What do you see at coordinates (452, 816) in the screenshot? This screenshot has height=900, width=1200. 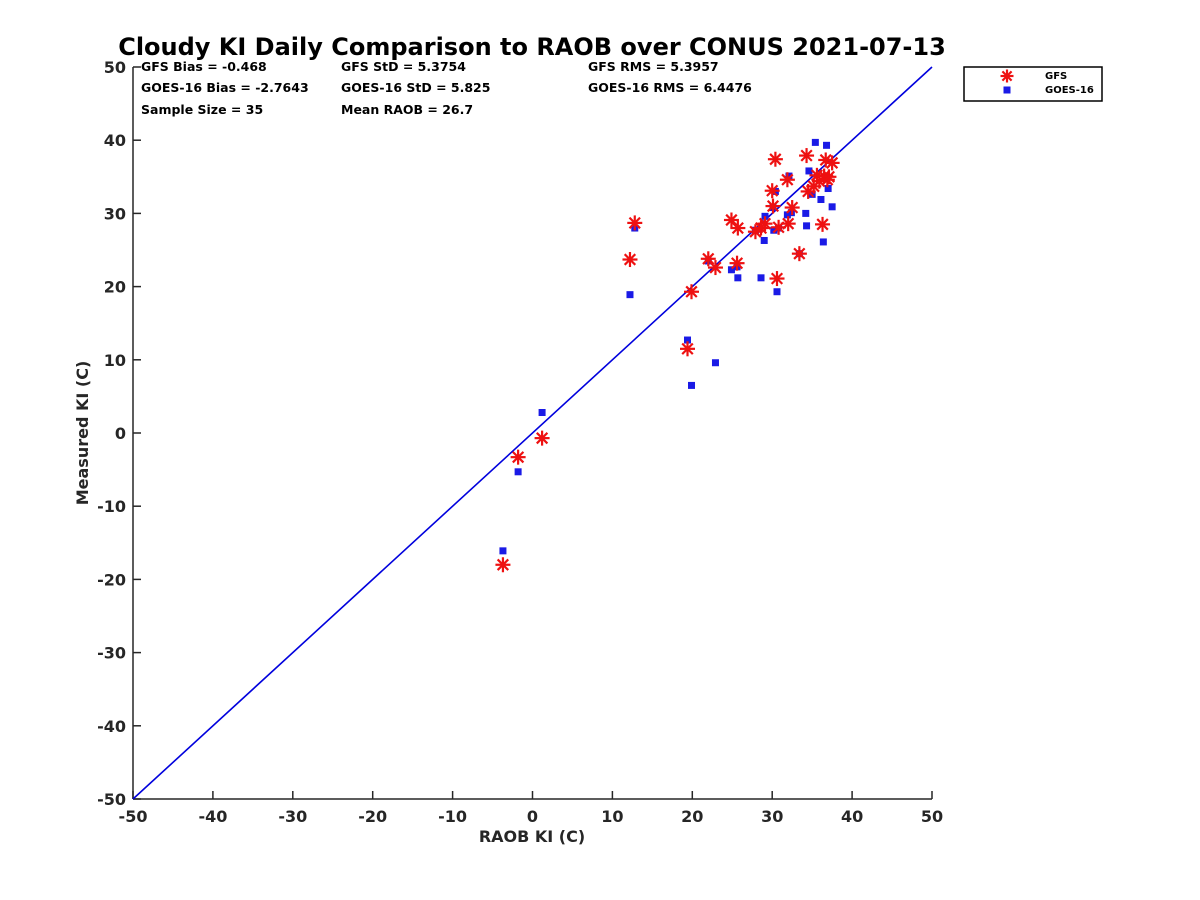 I see `x-tick-label: -10` at bounding box center [452, 816].